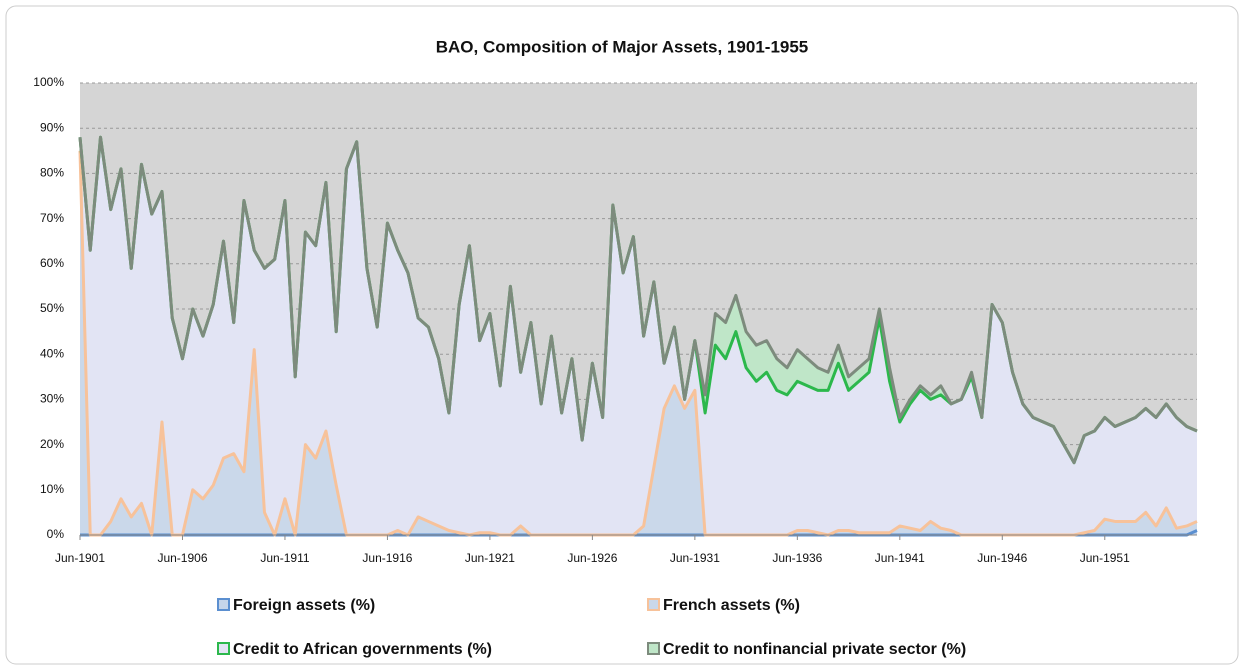 This screenshot has width=1244, height=670. Describe the element at coordinates (1002, 558) in the screenshot. I see `x-tick-label: Jun-1946` at that location.